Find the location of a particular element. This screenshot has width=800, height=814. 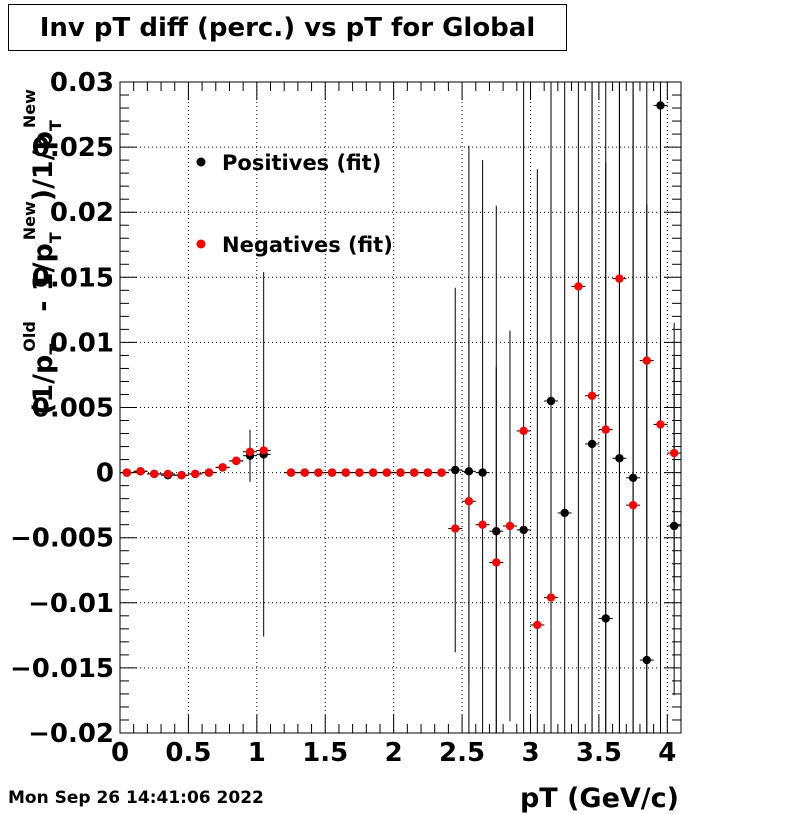

legend-label-positives: Positives (fit) is located at coordinates (301, 163).